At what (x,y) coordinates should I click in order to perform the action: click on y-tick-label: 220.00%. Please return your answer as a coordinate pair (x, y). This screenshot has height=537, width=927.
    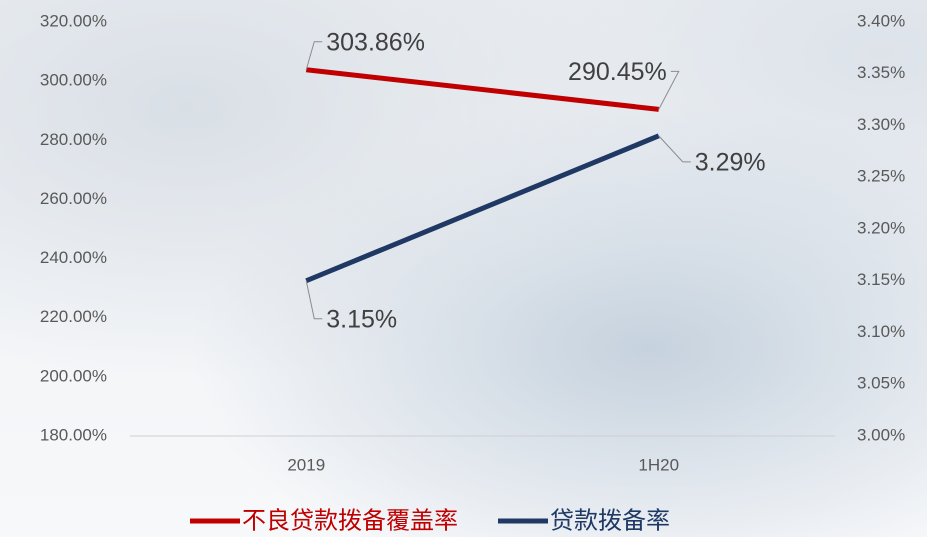
    Looking at the image, I should click on (73, 316).